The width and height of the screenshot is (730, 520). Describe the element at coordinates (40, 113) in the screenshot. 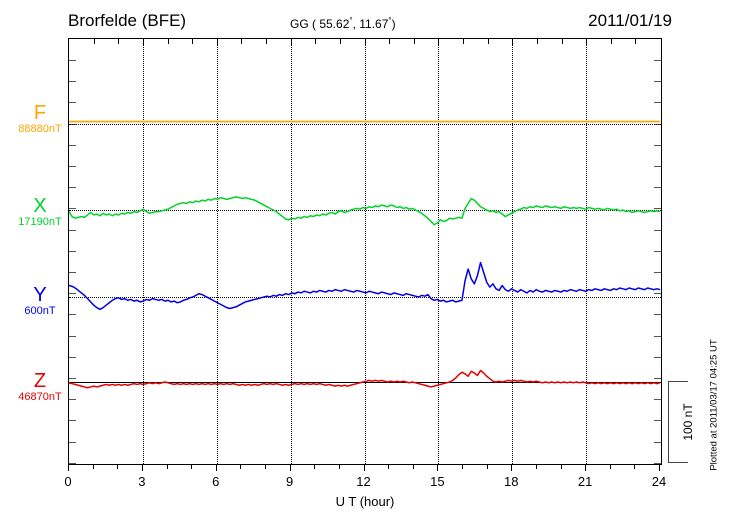

I see `component-symbol-F: F` at that location.